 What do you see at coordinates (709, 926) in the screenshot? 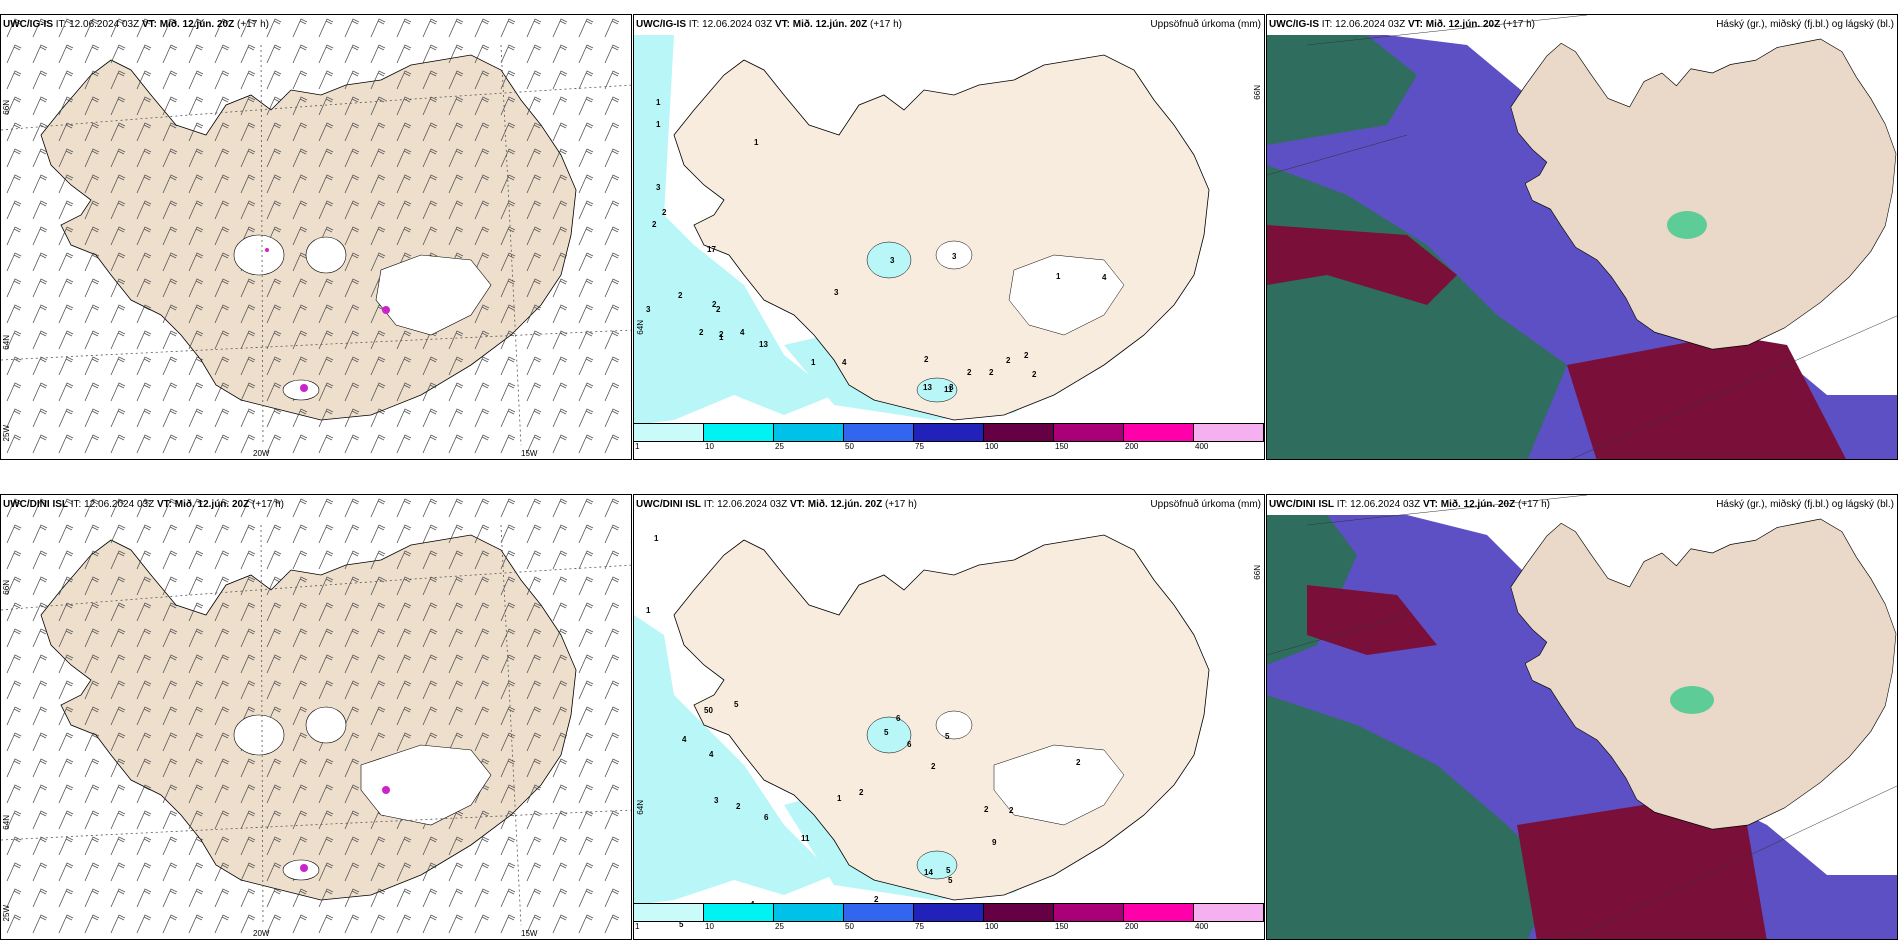
I see `legend-tick-label: 10` at bounding box center [709, 926].